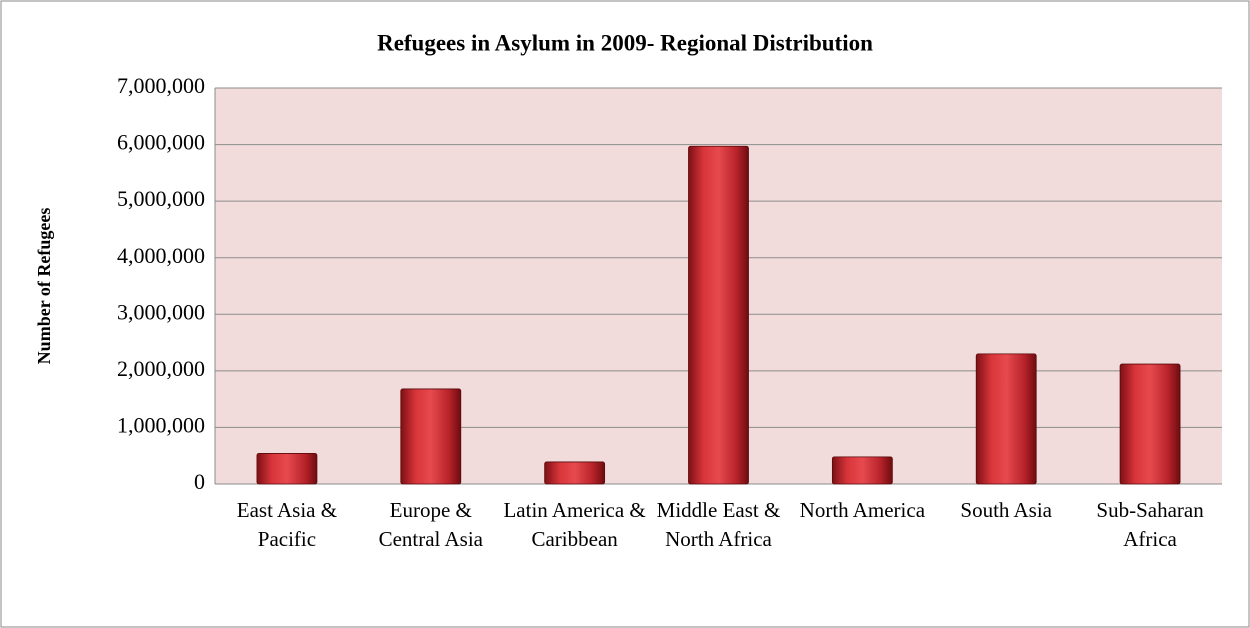  What do you see at coordinates (161, 198) in the screenshot?
I see `y-tick-label: 5,000,000` at bounding box center [161, 198].